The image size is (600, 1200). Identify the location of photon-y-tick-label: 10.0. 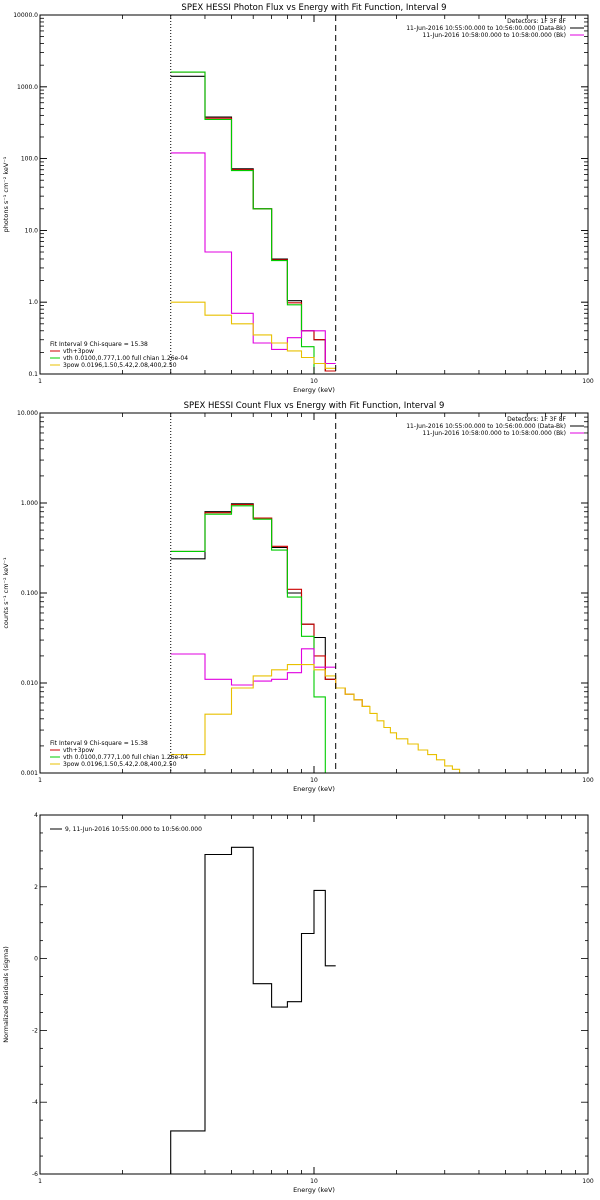
(32, 230).